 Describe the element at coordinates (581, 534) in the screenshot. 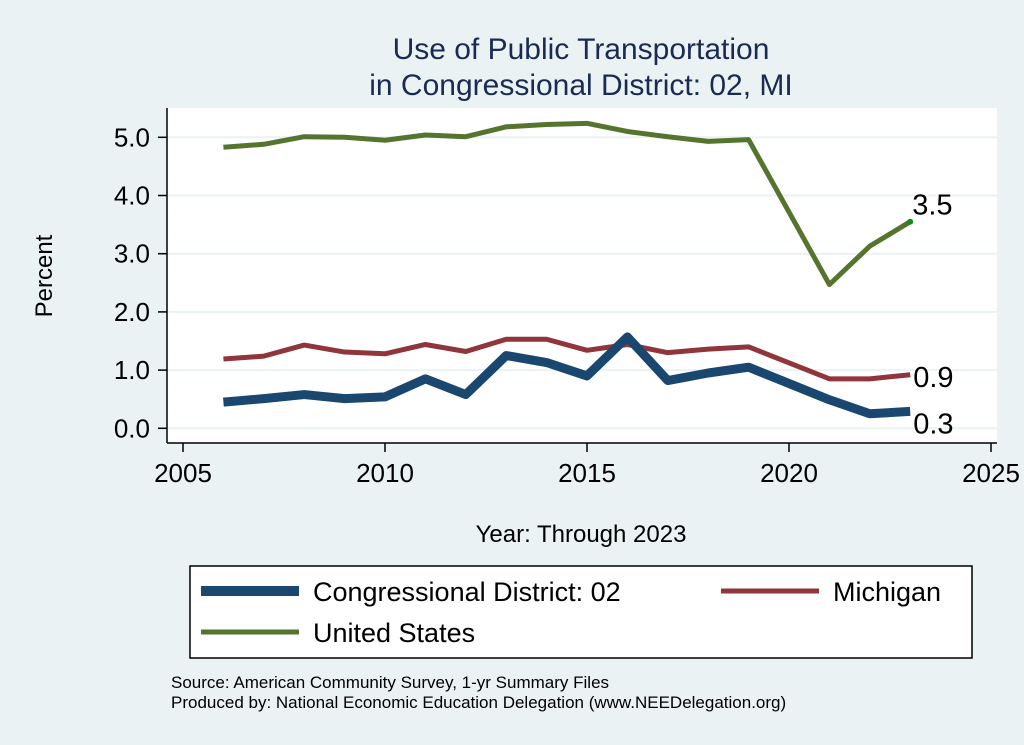

I see `x-axis-label: Year: Through 2023` at that location.